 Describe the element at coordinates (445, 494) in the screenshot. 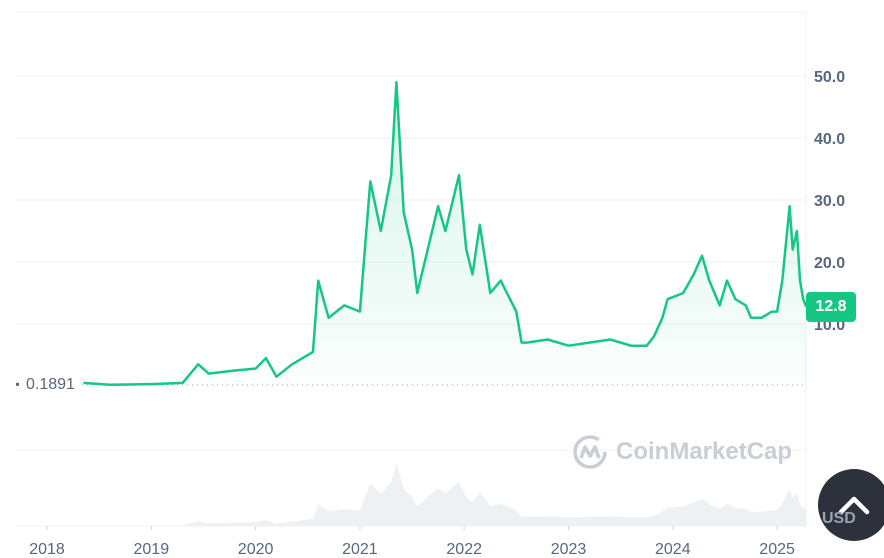

I see `volume-area` at that location.